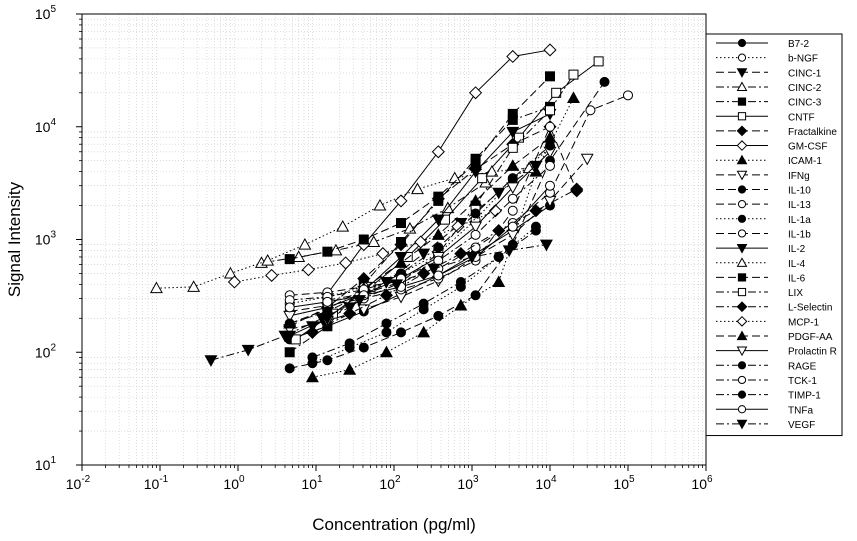  I want to click on legend-item: MCP-1, so click(768, 321).